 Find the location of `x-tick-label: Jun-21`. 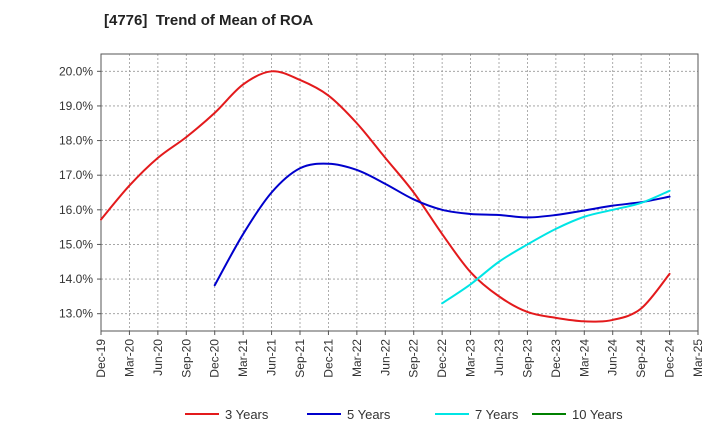

x-tick-label: Jun-21 is located at coordinates (272, 357).